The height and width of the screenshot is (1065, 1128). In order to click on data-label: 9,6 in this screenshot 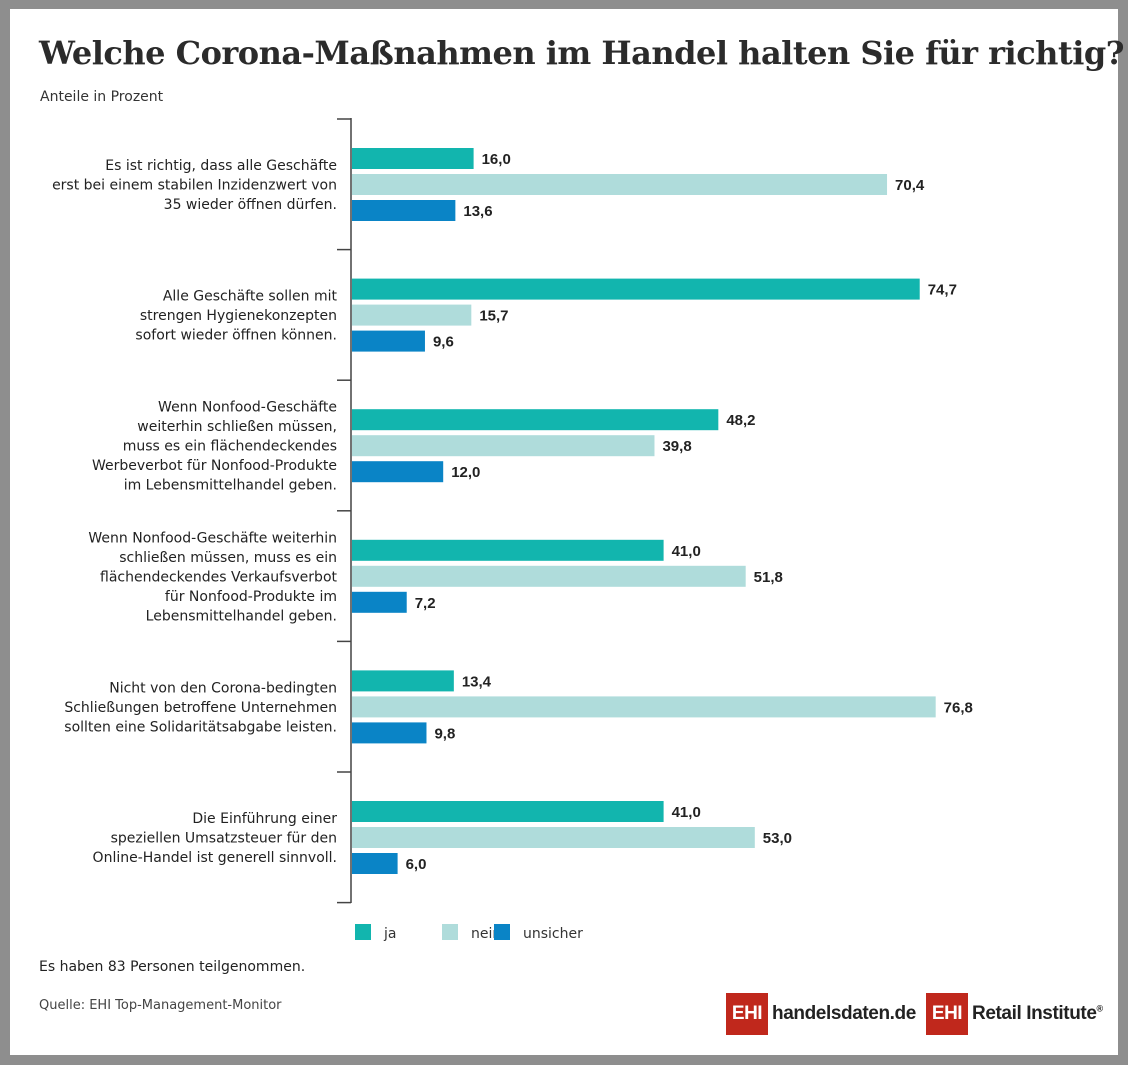, I will do `click(443, 342)`.